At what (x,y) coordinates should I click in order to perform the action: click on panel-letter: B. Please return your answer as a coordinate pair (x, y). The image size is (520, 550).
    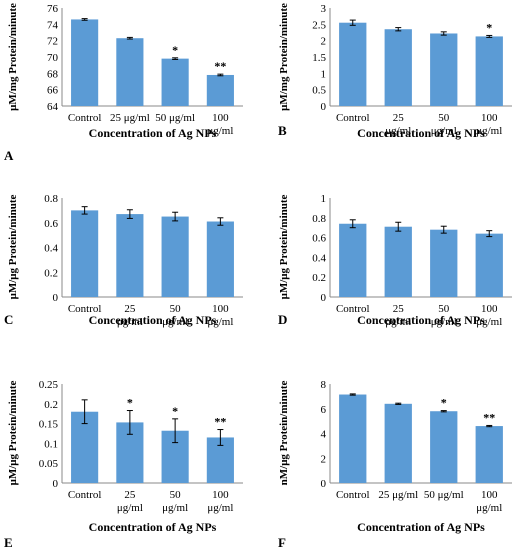
    Looking at the image, I should click on (282, 130).